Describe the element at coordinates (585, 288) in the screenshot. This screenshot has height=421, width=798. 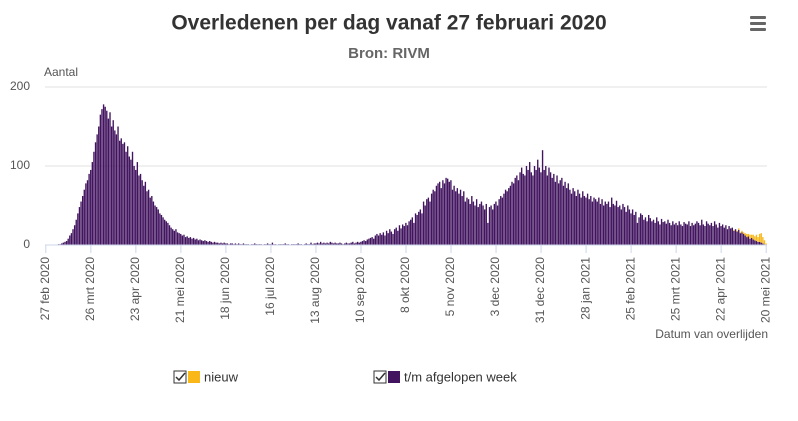
I see `x-tick-label: 28 jan 2021` at that location.